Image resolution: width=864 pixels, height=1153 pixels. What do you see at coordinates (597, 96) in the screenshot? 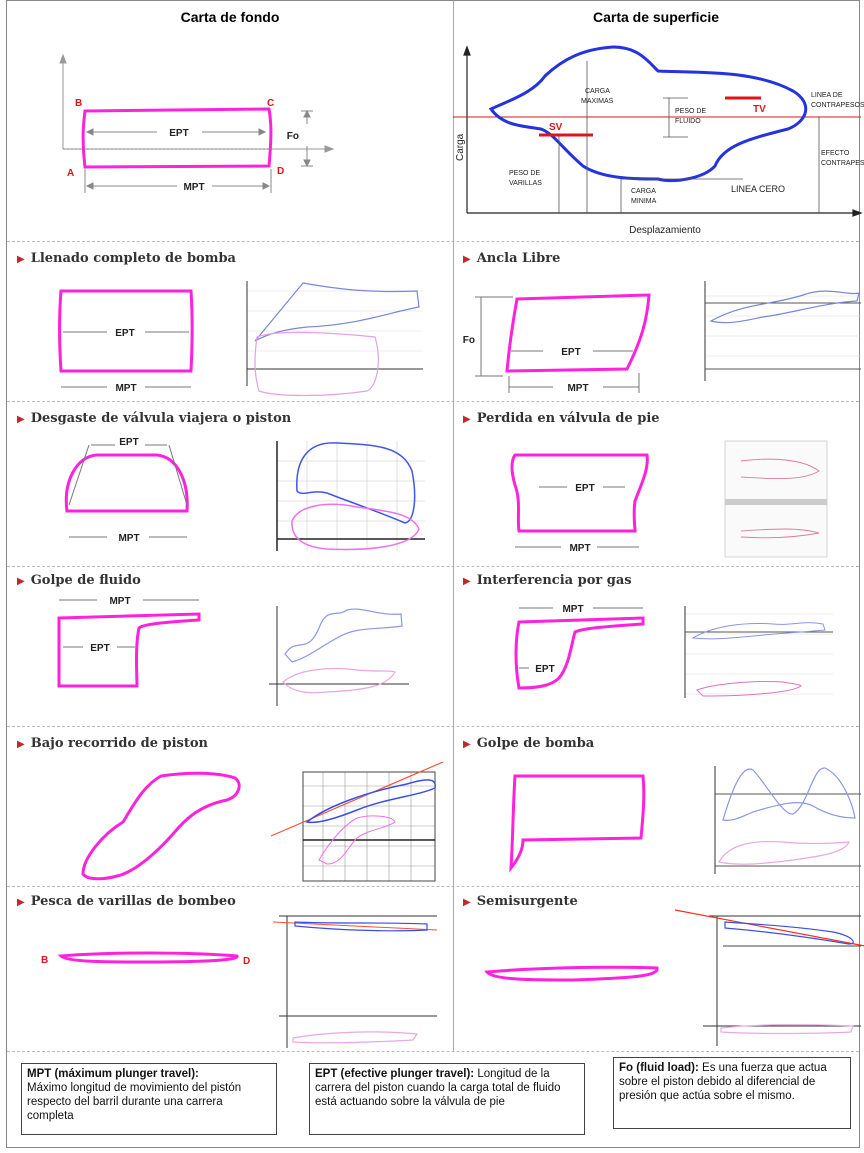
I see `carga-maxima-label: CARGA MAXIMAS` at bounding box center [597, 96].